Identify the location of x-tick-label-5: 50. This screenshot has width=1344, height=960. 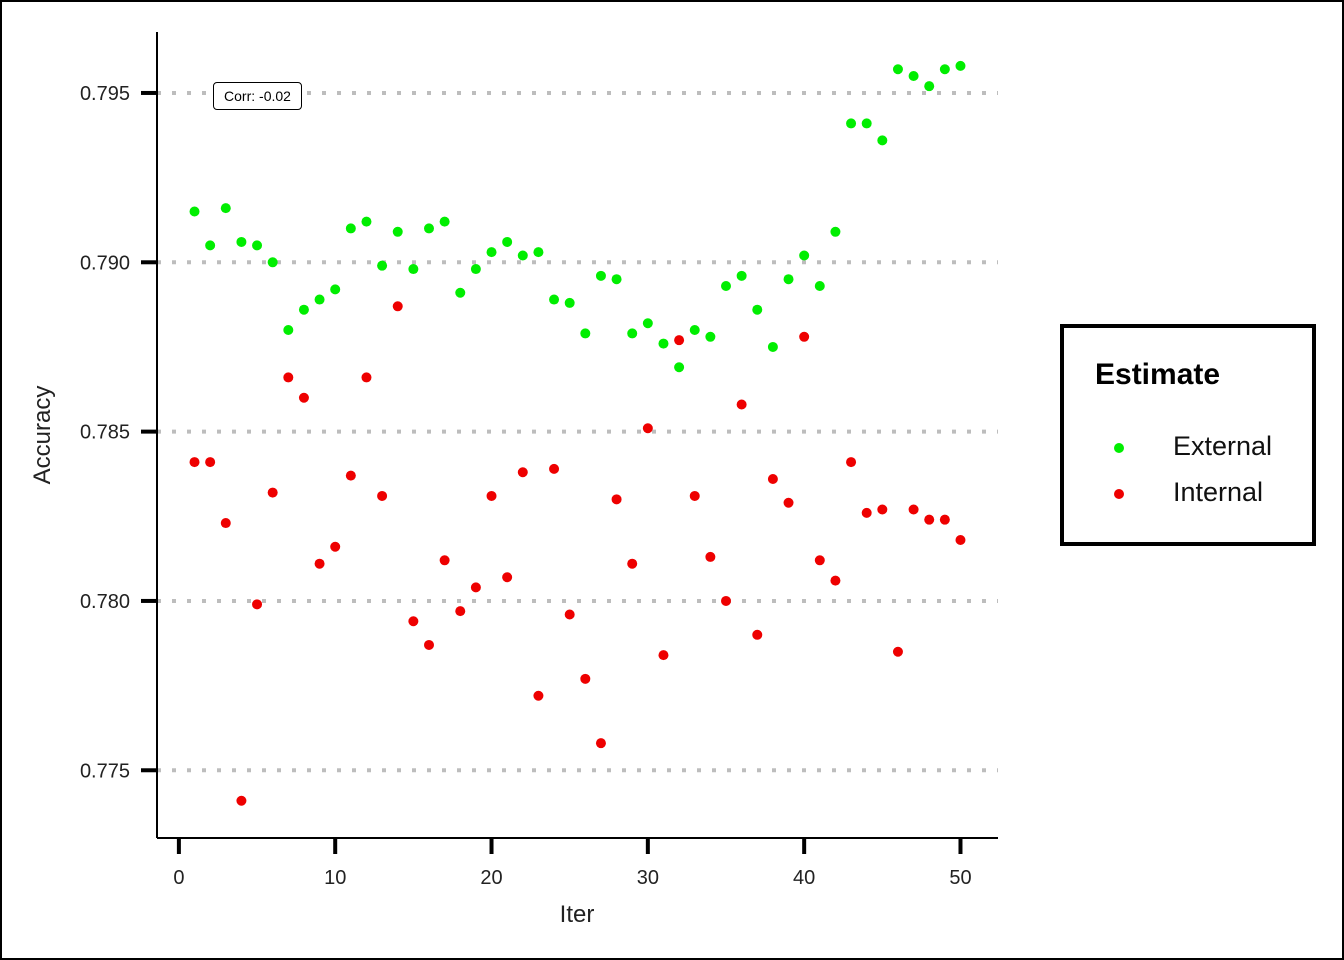
(960, 878).